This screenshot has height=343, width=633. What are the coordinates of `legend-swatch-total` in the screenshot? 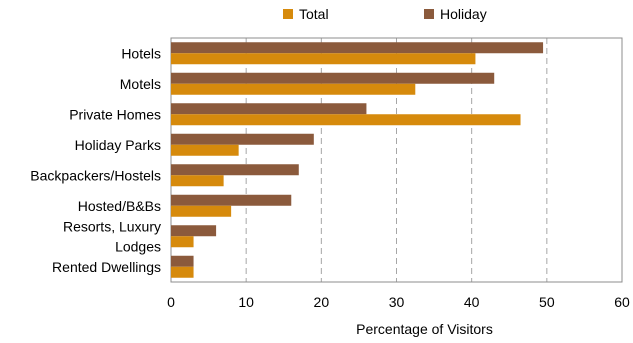 It's located at (288, 14).